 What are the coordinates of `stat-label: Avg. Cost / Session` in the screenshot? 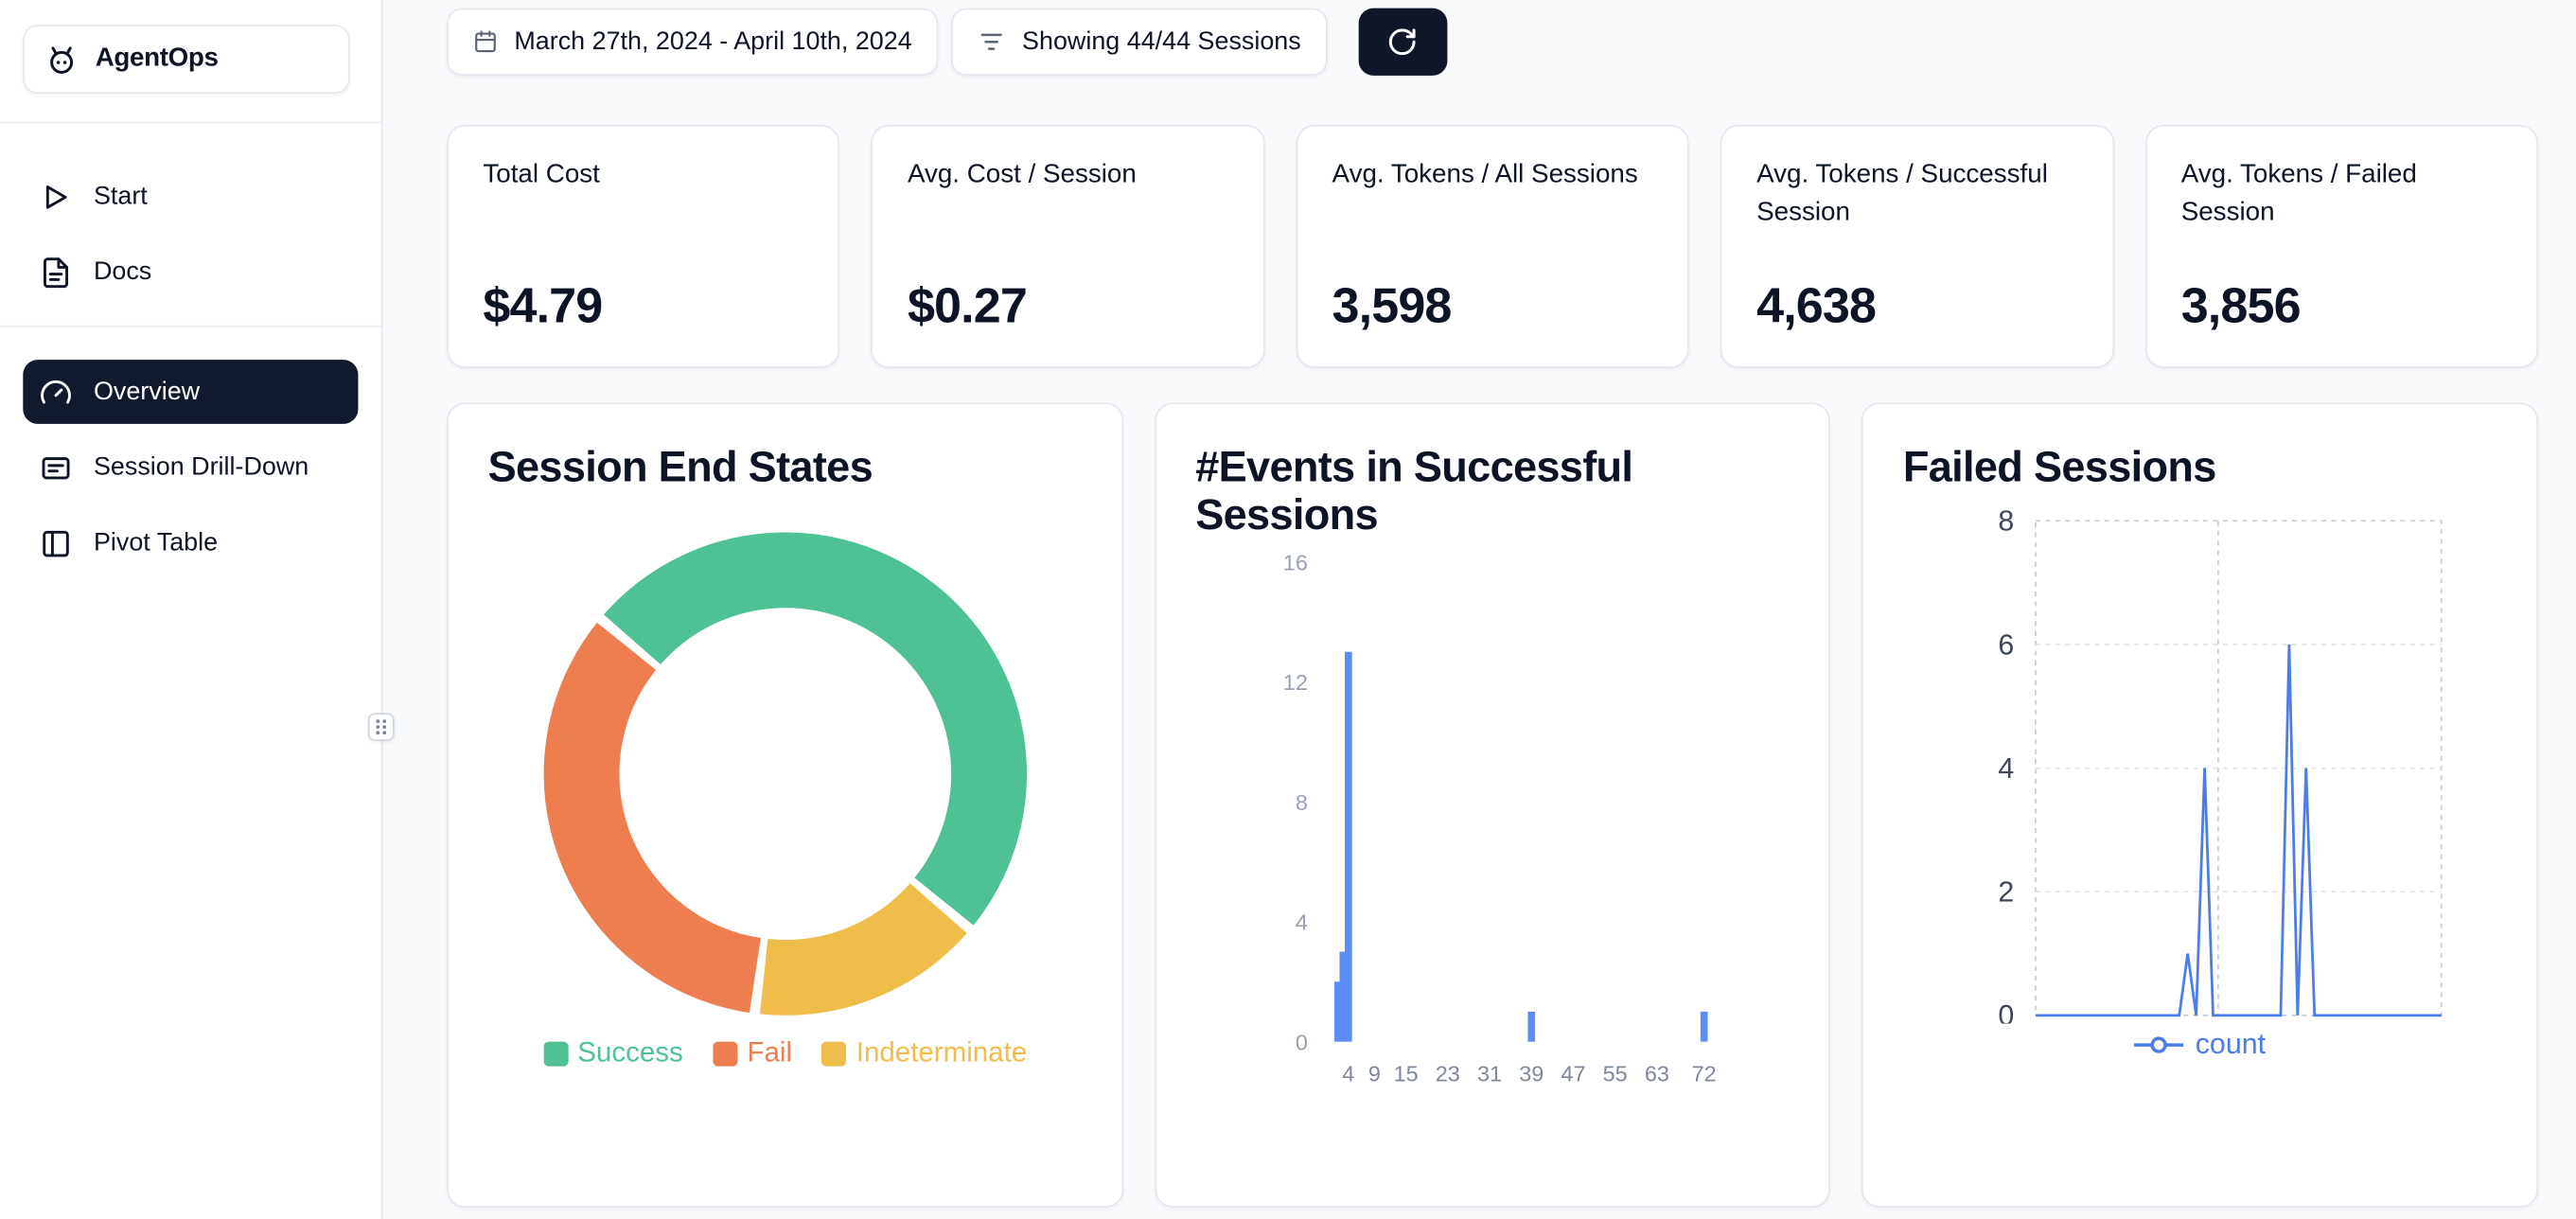 It's located at (1022, 175).